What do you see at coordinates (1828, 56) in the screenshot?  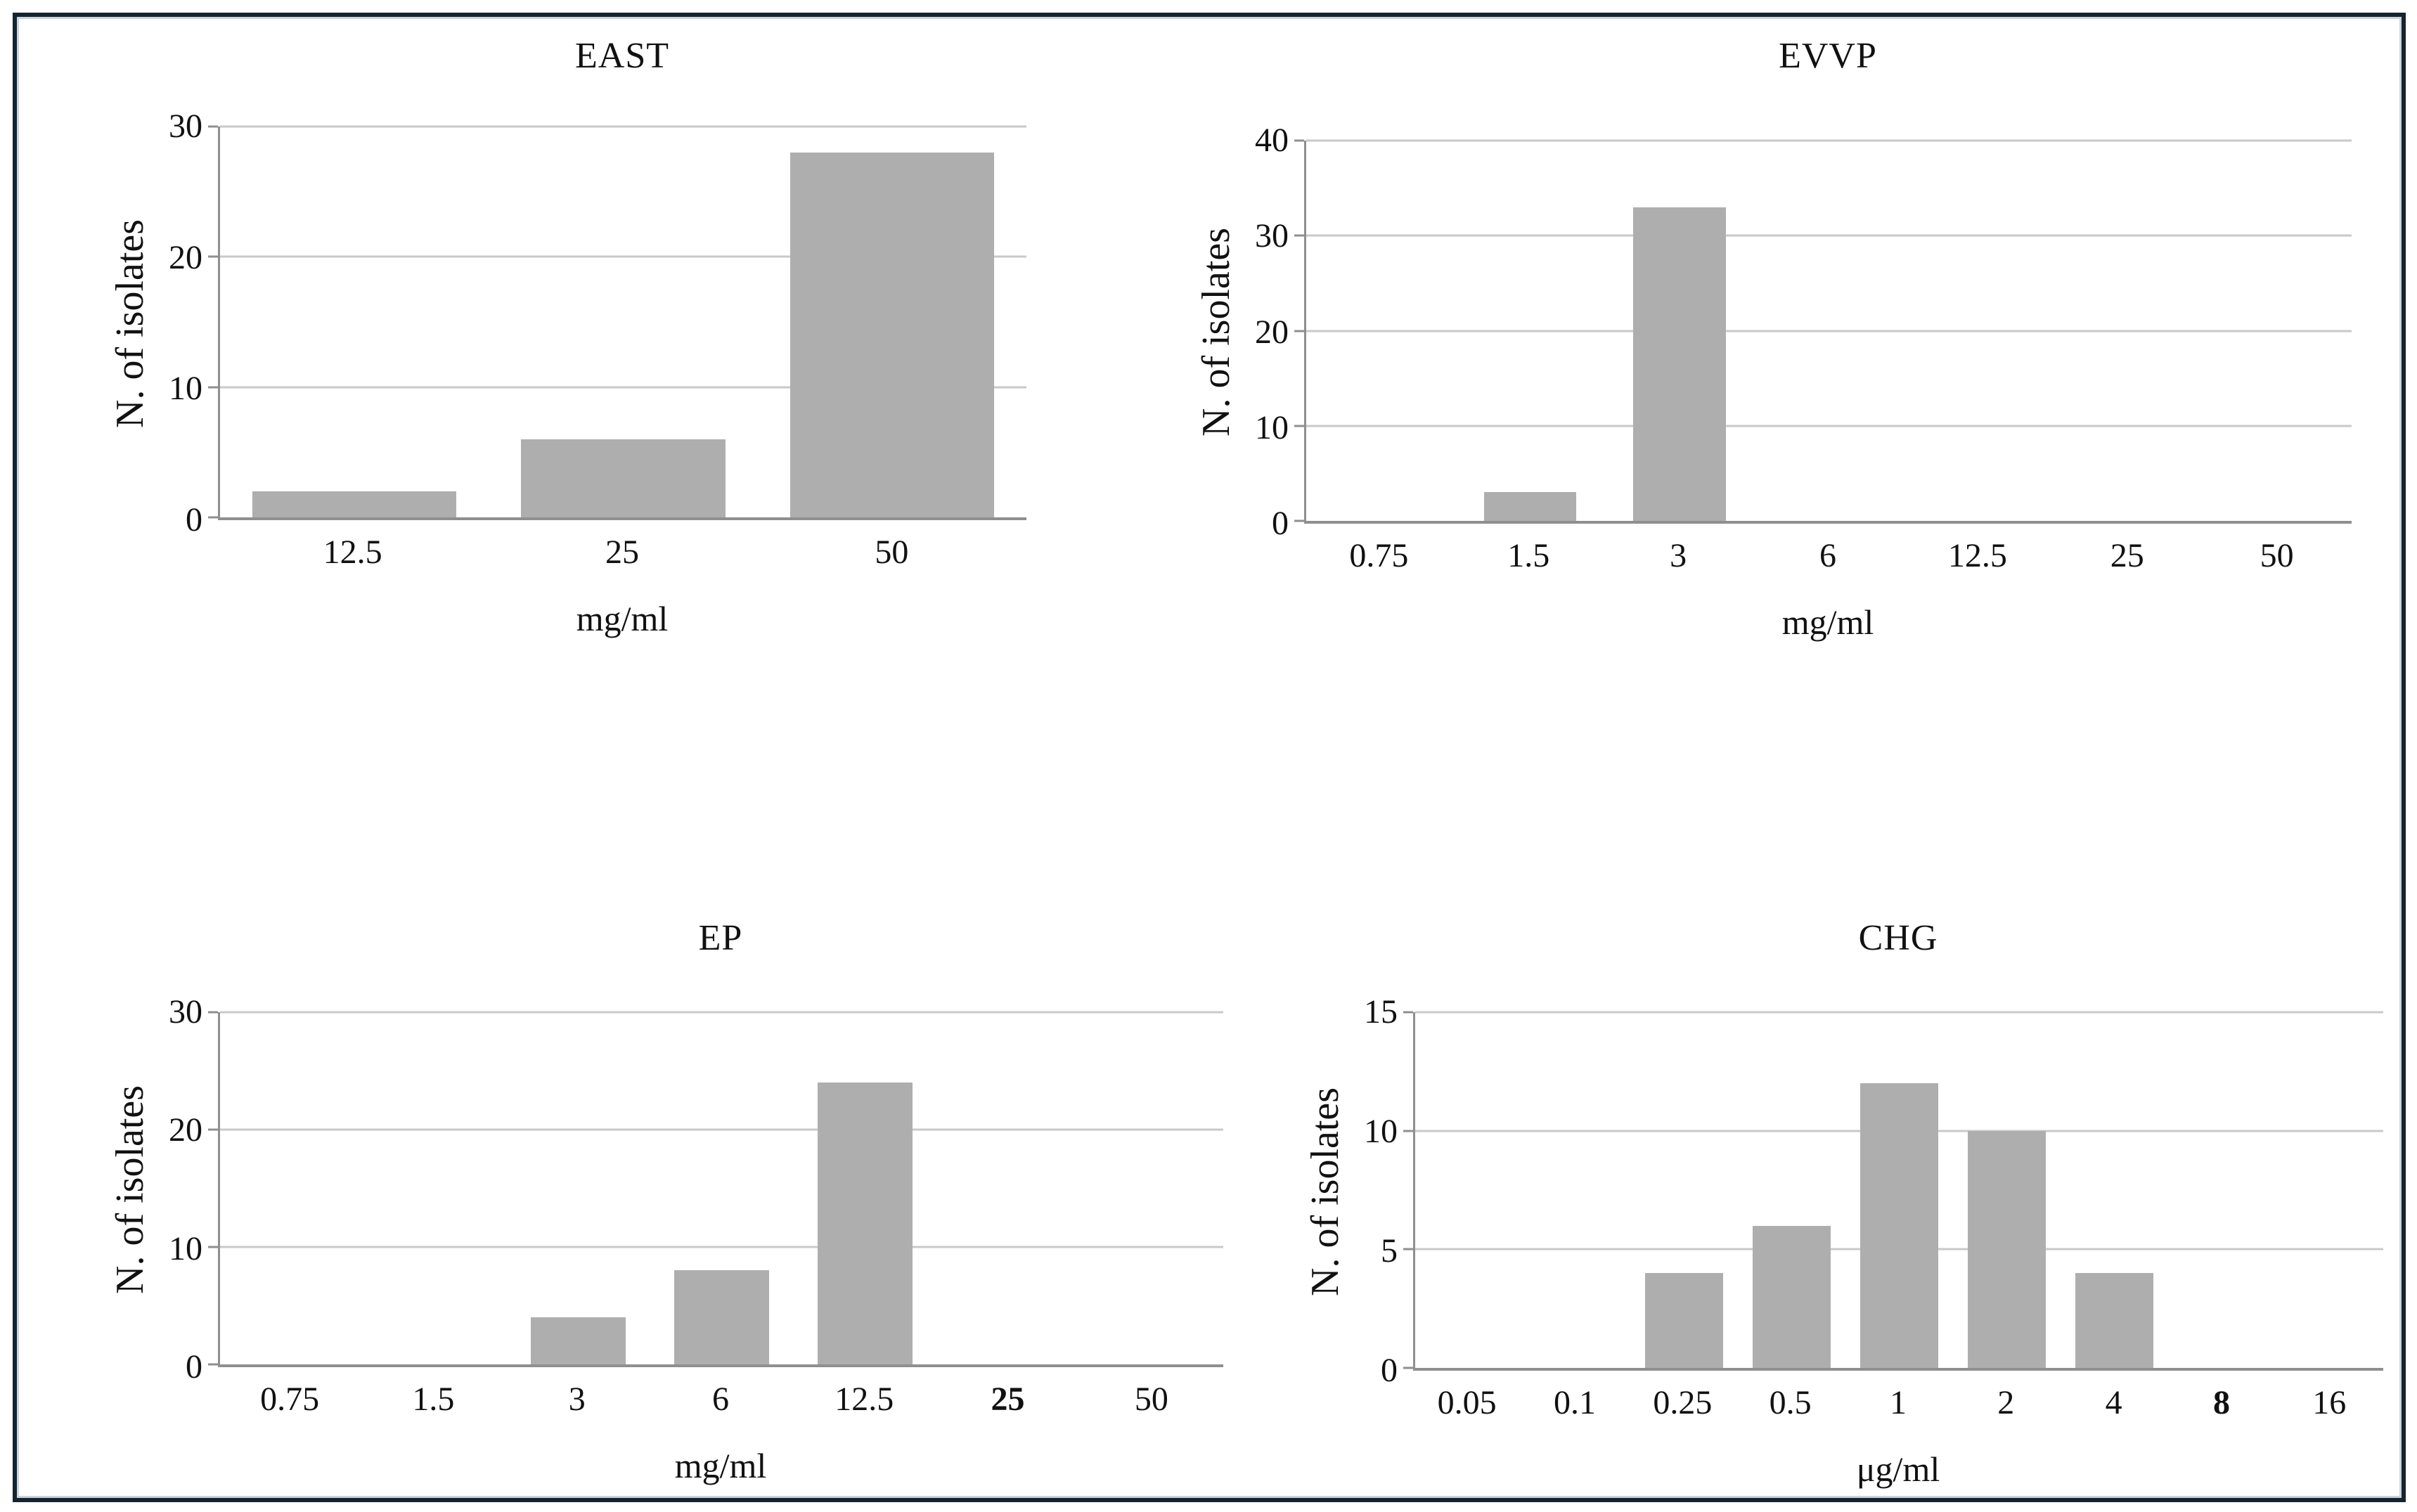 I see `chart-title: EVVP` at bounding box center [1828, 56].